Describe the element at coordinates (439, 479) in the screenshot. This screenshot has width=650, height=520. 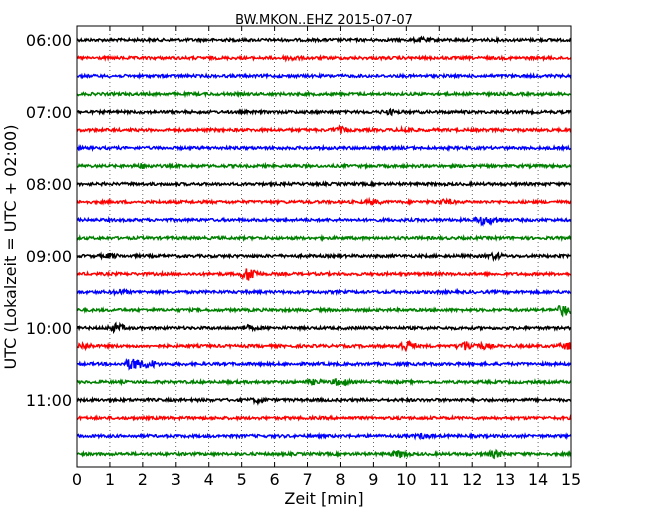
I see `x-tick-label: 11` at that location.